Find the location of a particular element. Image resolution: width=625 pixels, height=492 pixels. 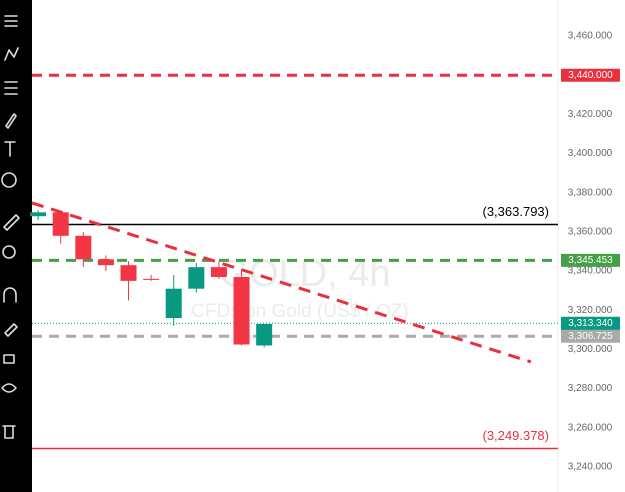

toolbar is located at coordinates (16, 246).